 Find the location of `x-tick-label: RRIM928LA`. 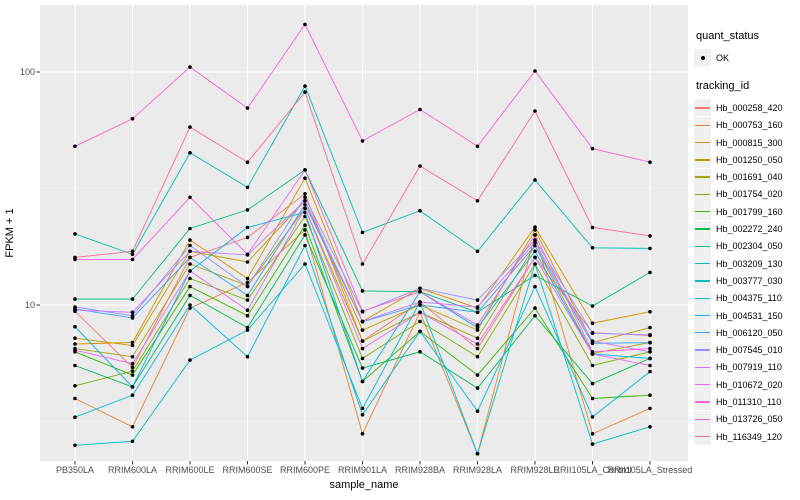

x-tick-label: RRIM928LA is located at coordinates (477, 470).